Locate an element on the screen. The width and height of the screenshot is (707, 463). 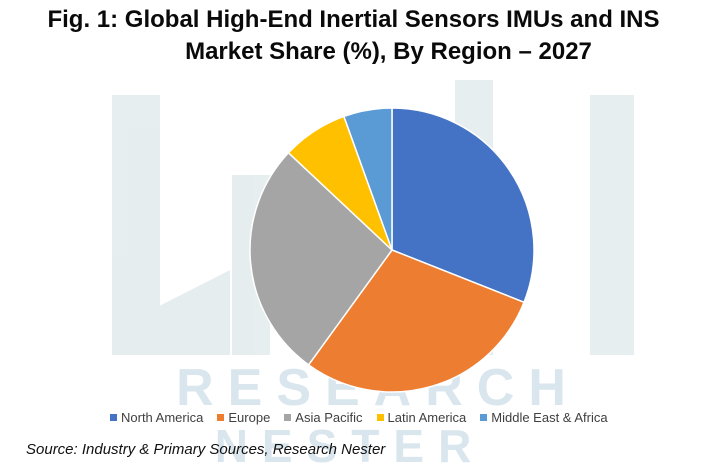
legend-item-asia-pacific: Asia Pacific is located at coordinates (323, 417).